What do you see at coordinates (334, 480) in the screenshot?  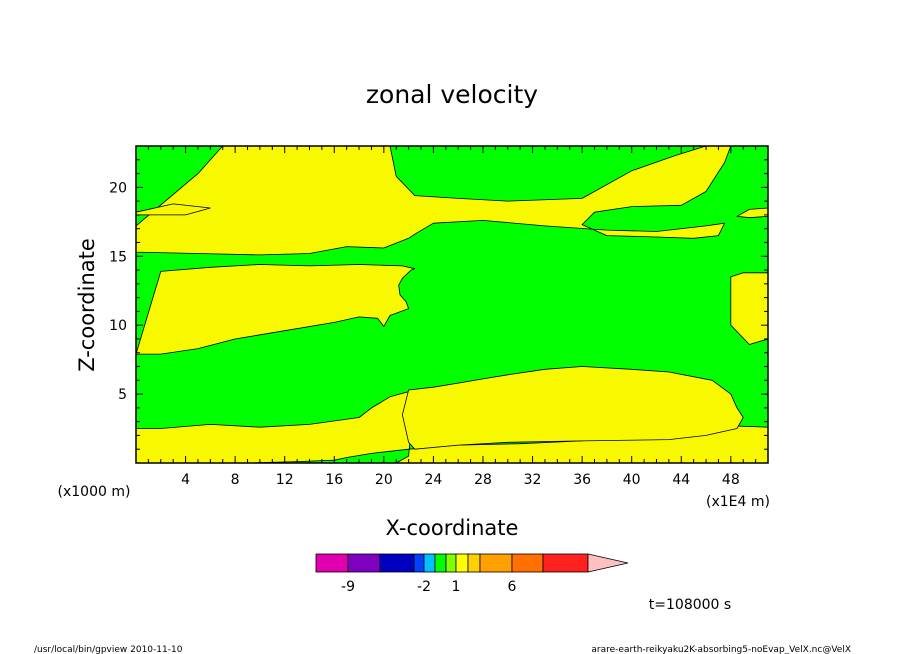 I see `x-tick-label: 16` at bounding box center [334, 480].